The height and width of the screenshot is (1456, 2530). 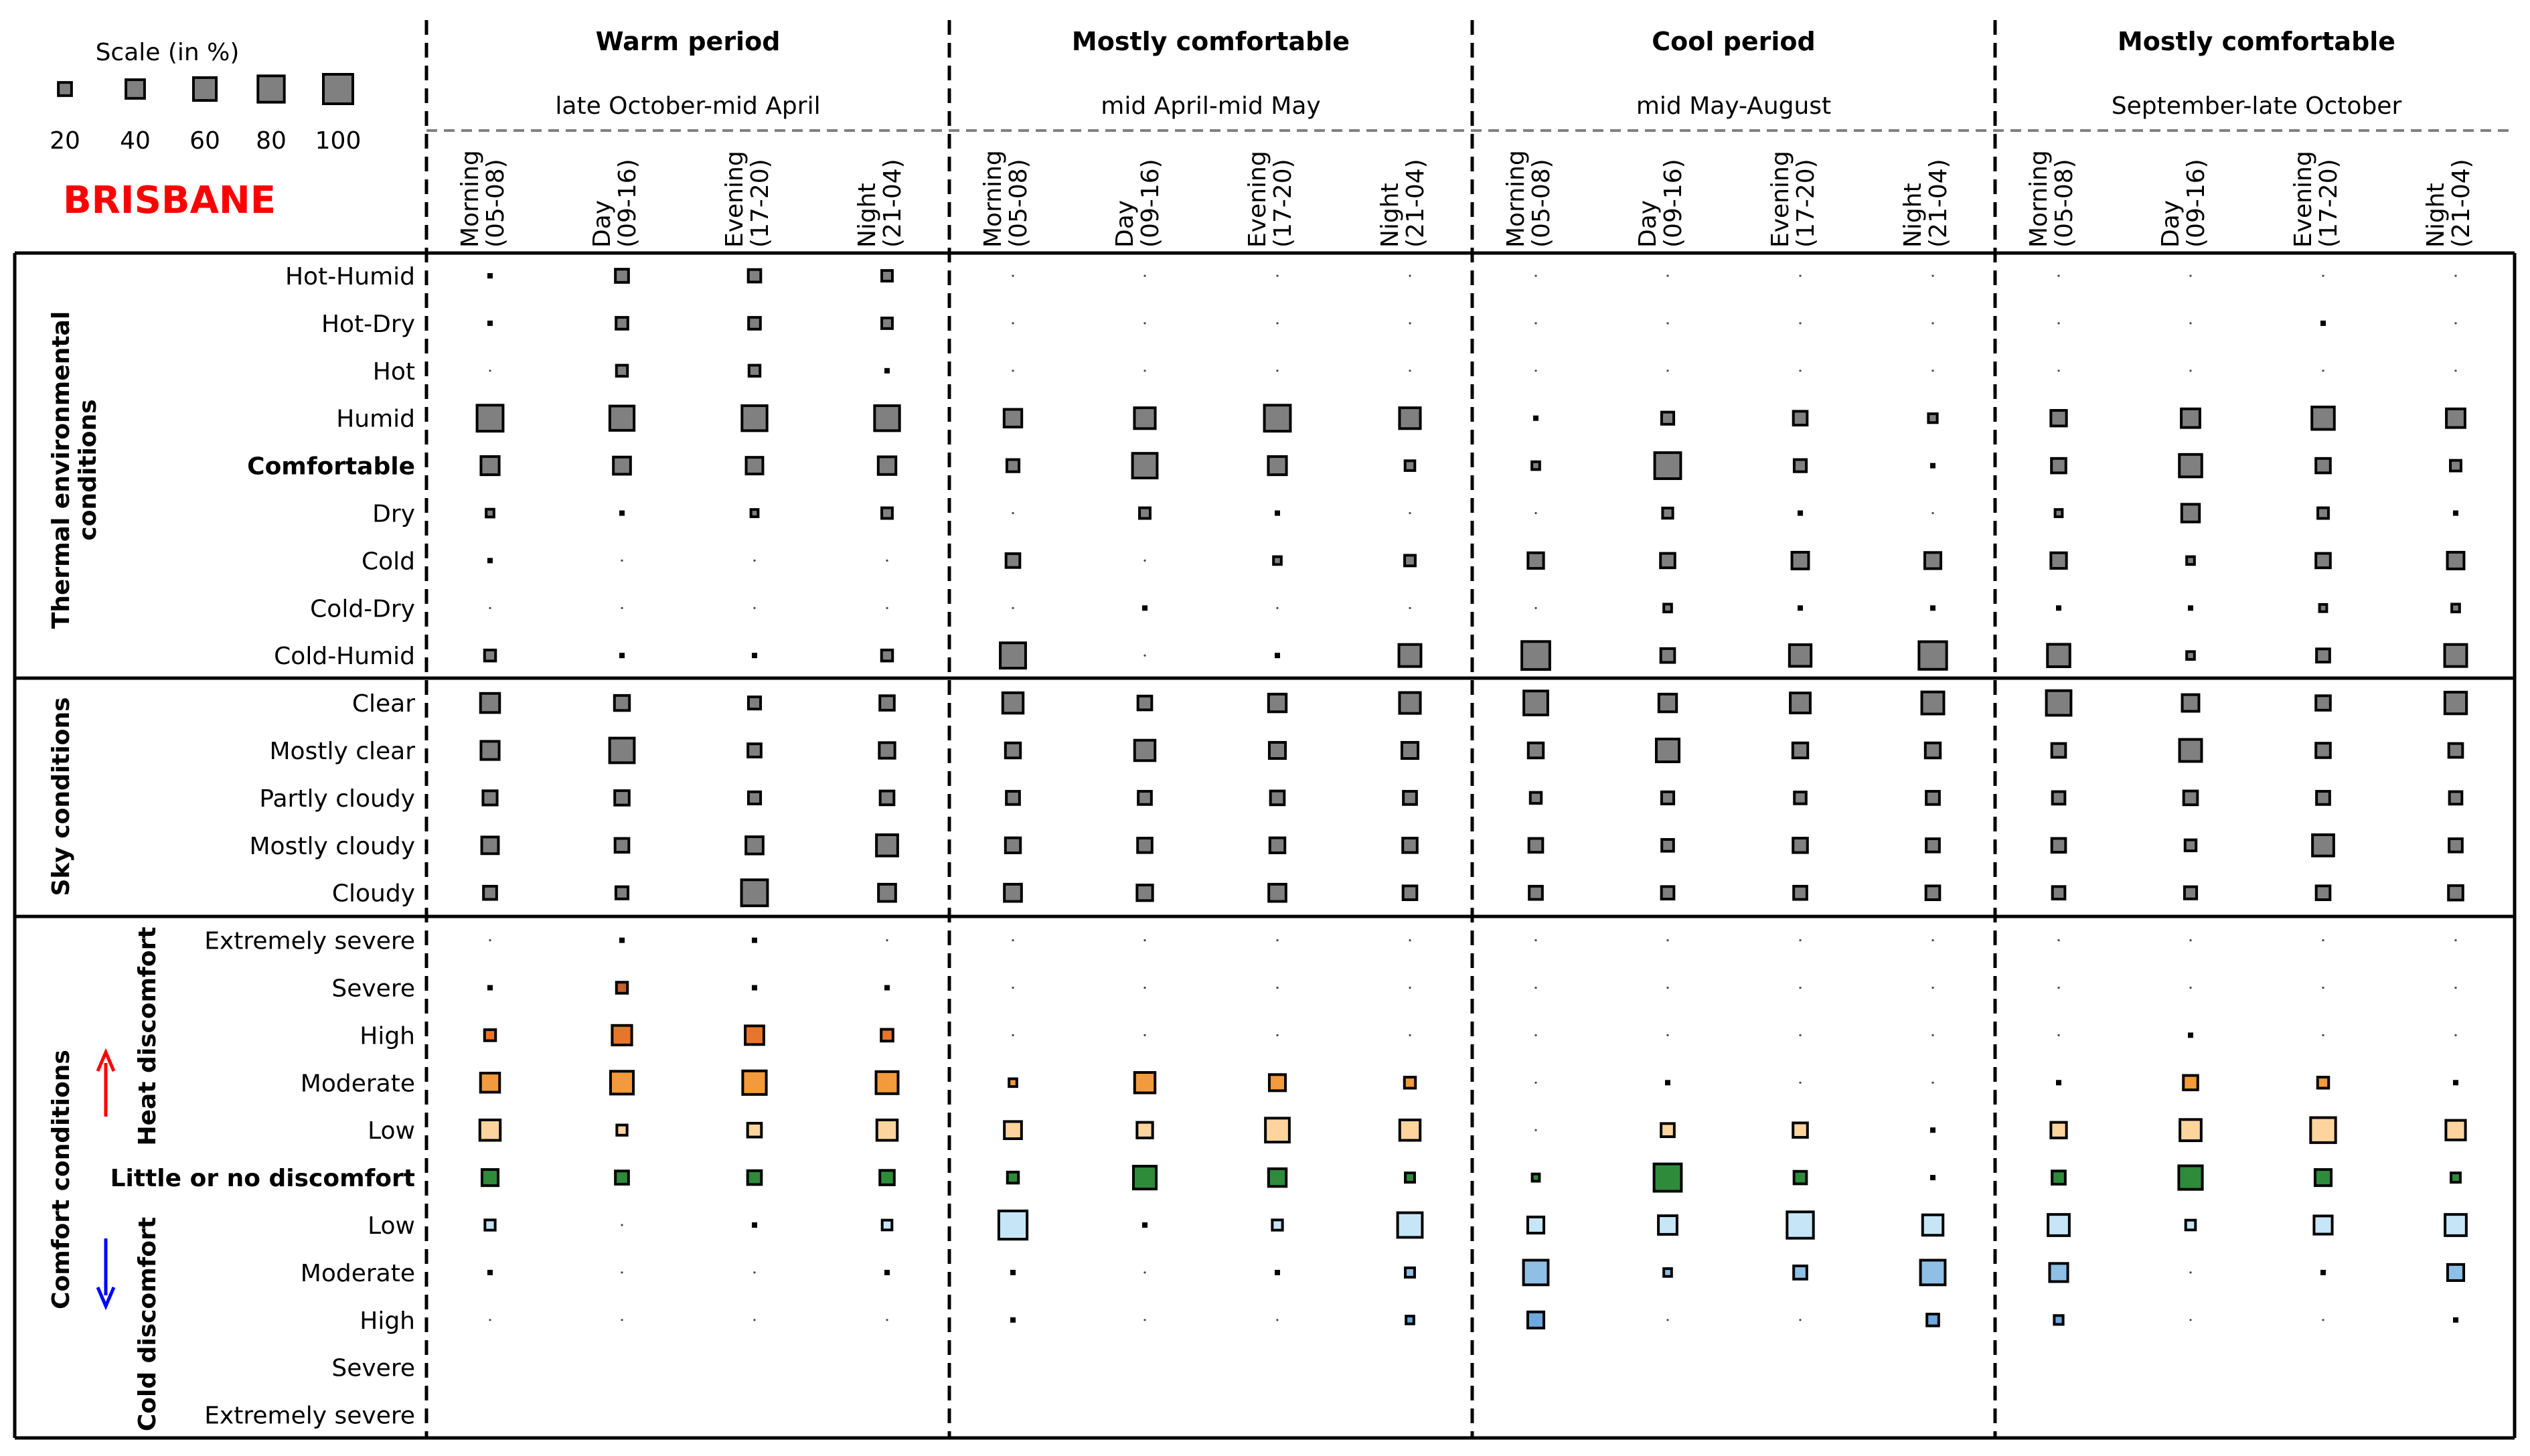 I want to click on group-label-thermal: conditions, so click(x=88, y=469).